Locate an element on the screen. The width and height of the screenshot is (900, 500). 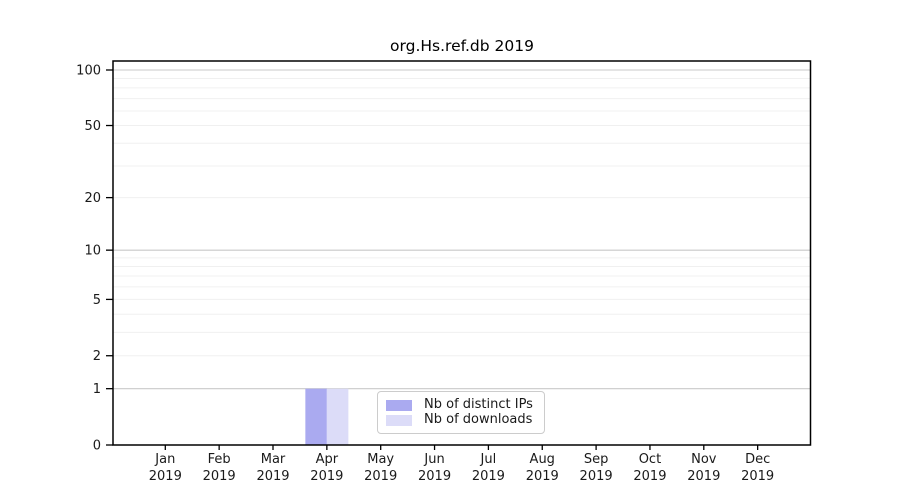
x-axis-tick-label-month: Jan is located at coordinates (164, 459).